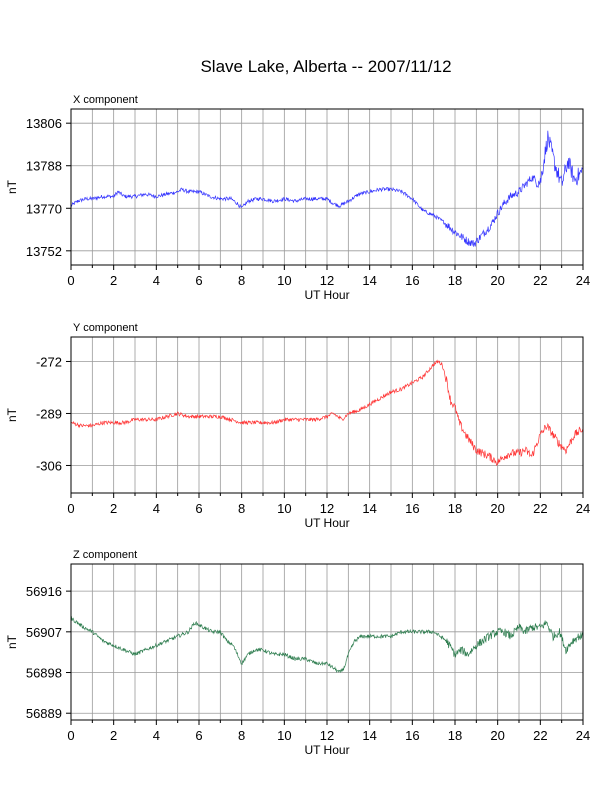 The height and width of the screenshot is (792, 612). What do you see at coordinates (105, 328) in the screenshot?
I see `panel-label: Y component` at bounding box center [105, 328].